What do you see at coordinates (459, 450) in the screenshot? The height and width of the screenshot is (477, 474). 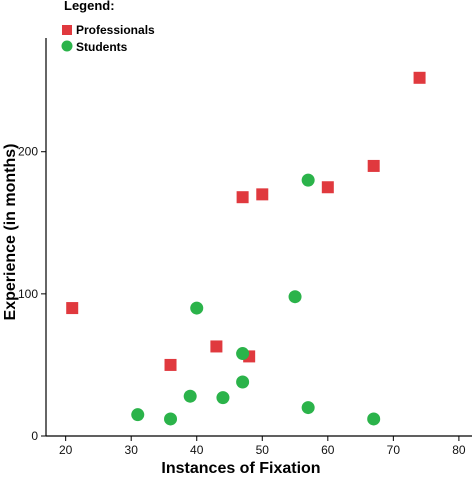 I see `x-tick-label-80: 80` at bounding box center [459, 450].